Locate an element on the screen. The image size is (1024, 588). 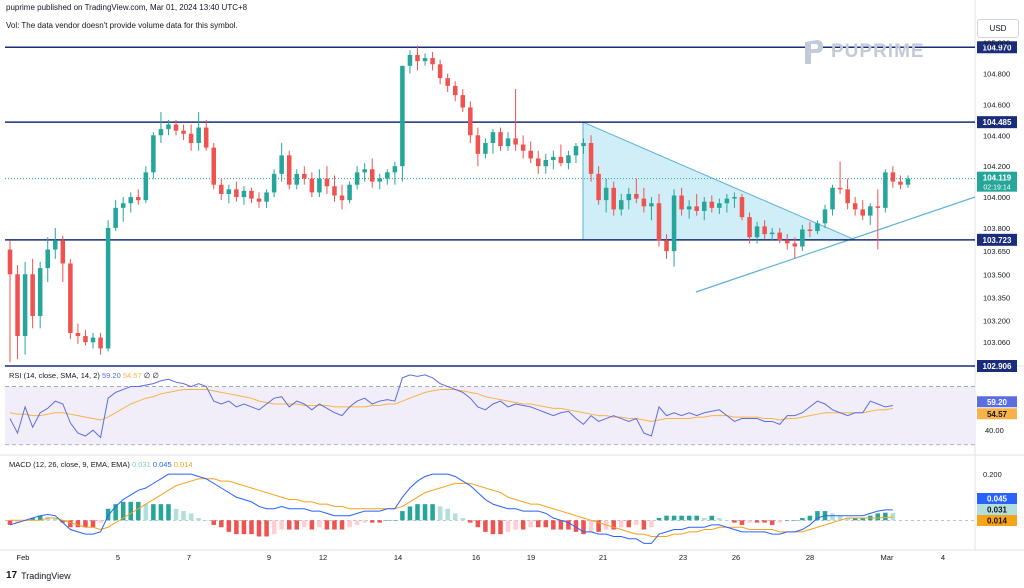
rsi-tick-label: 40.00 is located at coordinates (994, 430).